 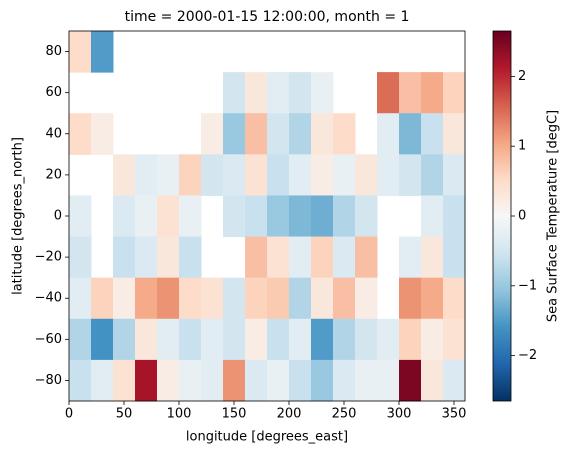 I want to click on y-tick-label: 60, so click(x=53, y=92).